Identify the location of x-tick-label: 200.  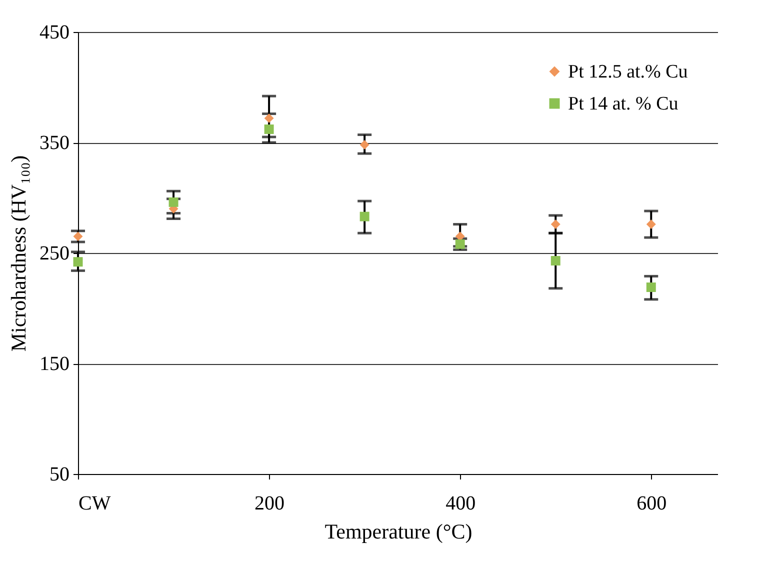
(269, 503).